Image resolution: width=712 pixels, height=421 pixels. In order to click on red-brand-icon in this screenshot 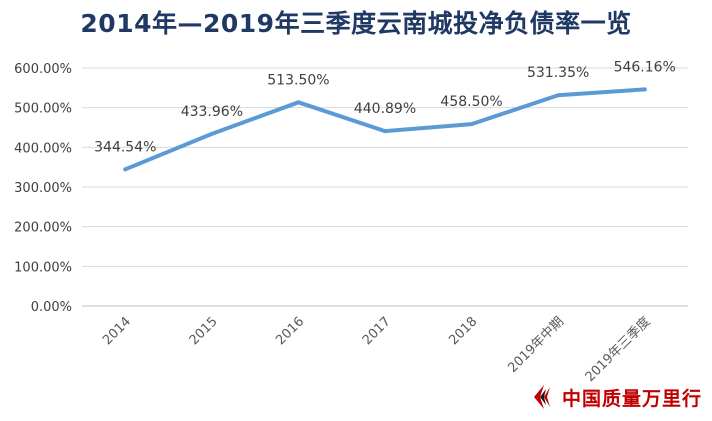, I will do `click(541, 397)`.